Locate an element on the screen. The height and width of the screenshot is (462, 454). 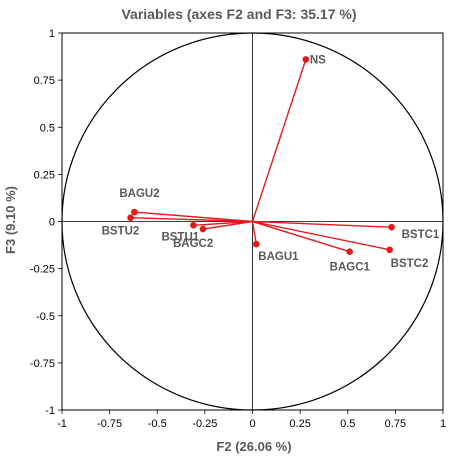
y-tick-label: 0.25 is located at coordinates (44, 175).